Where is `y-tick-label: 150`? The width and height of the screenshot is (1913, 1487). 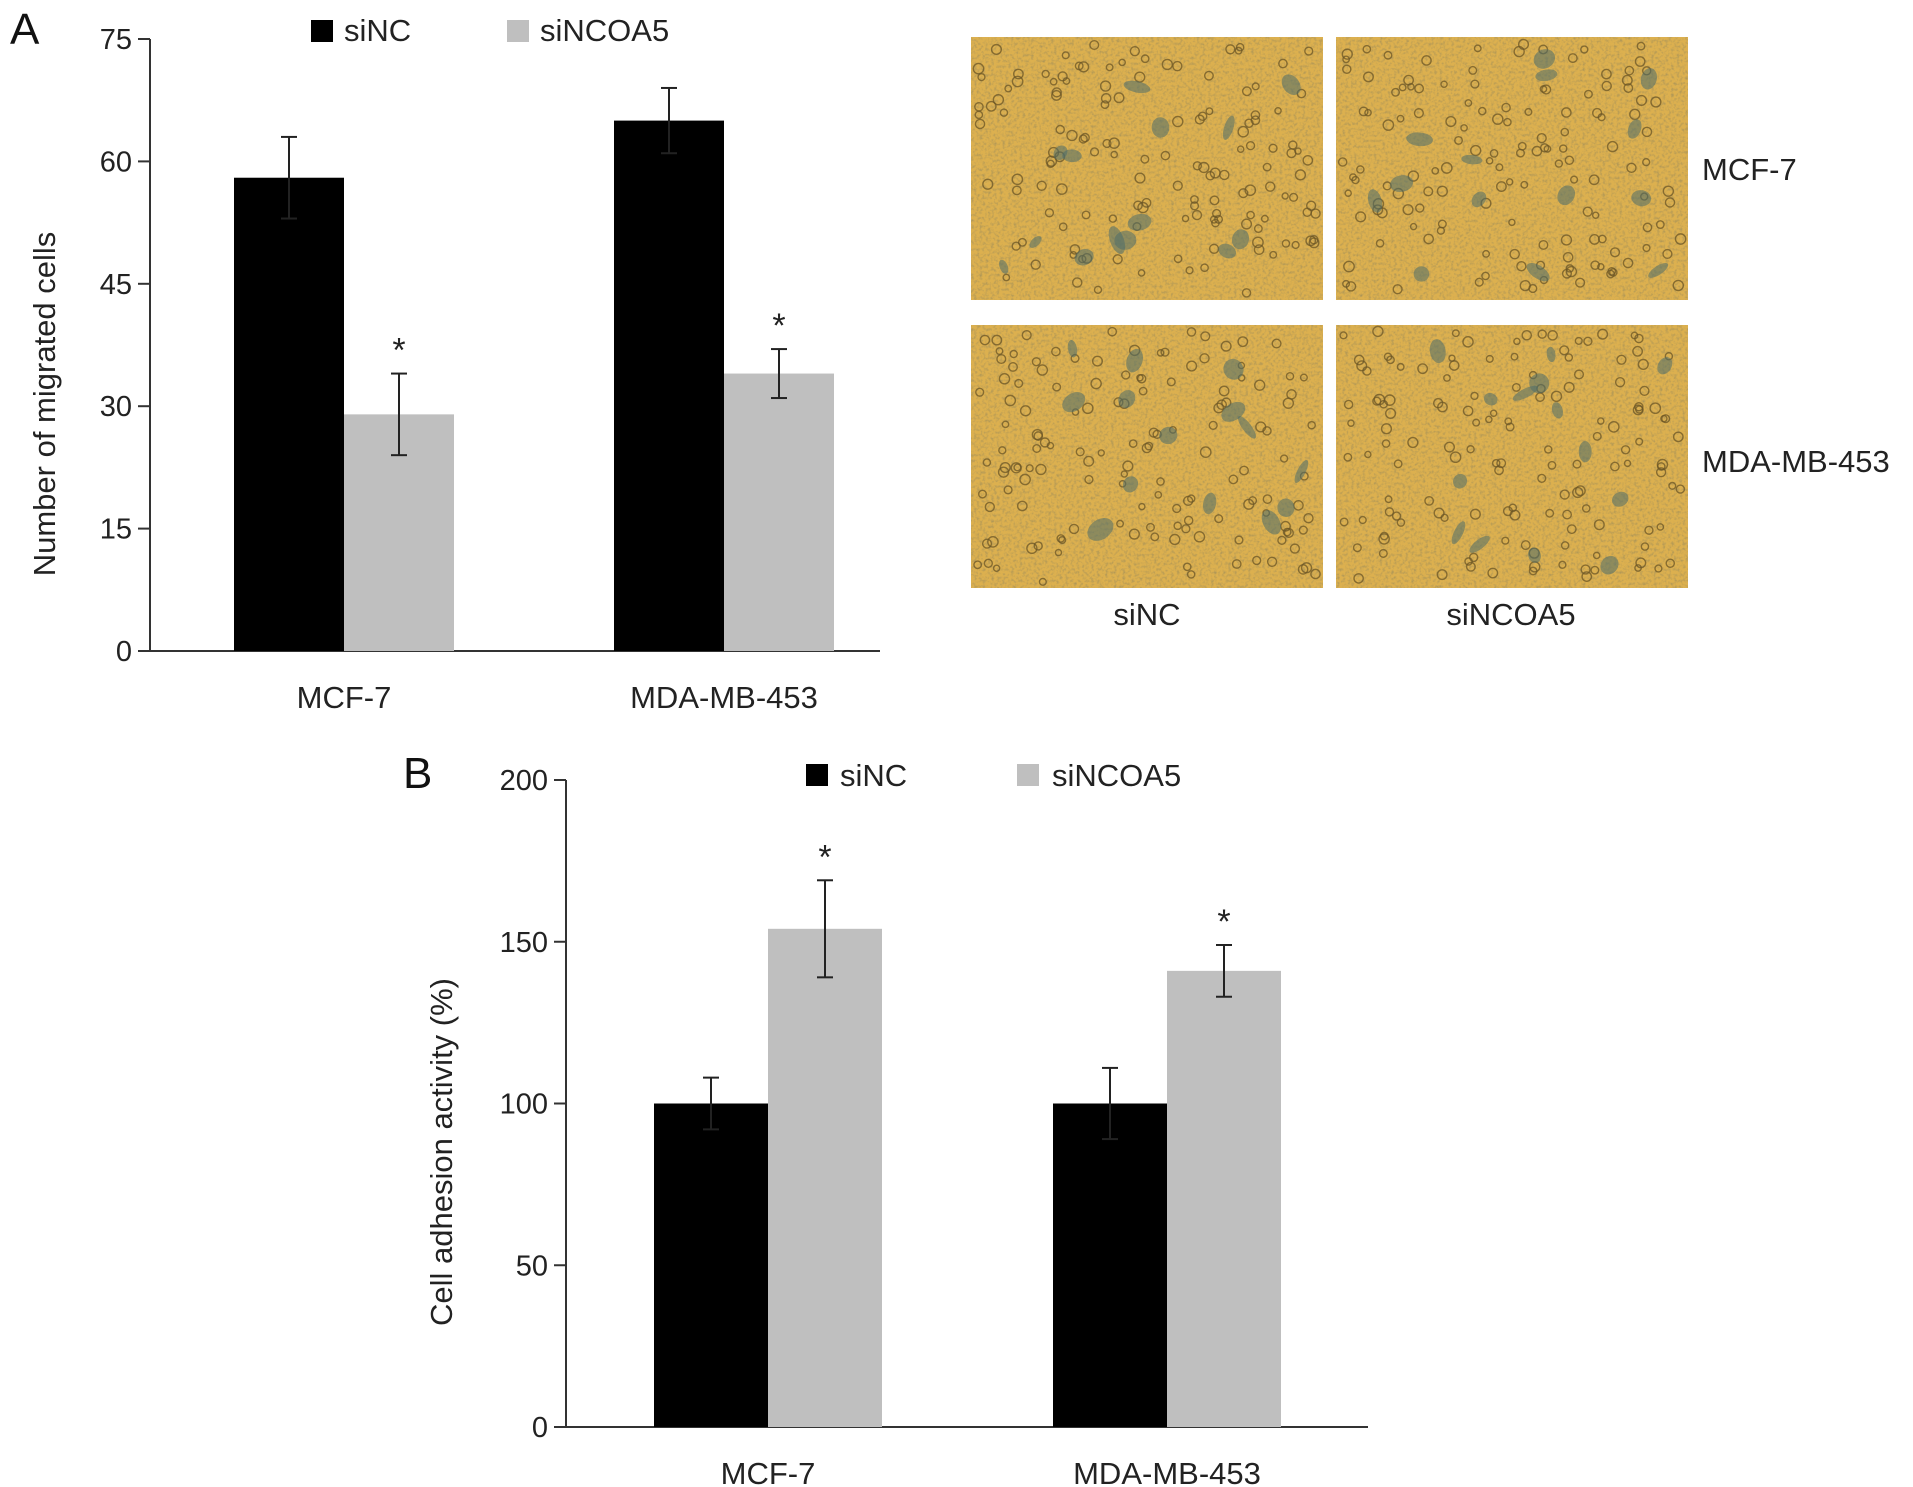 y-tick-label: 150 is located at coordinates (524, 943).